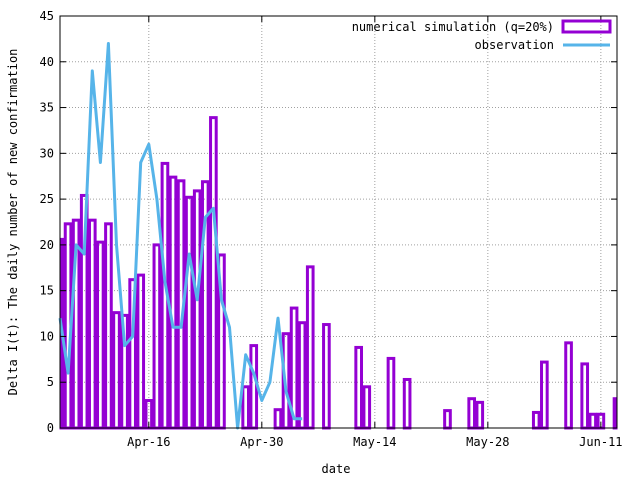  I want to click on x-tick-label: May-28, so click(487, 442).